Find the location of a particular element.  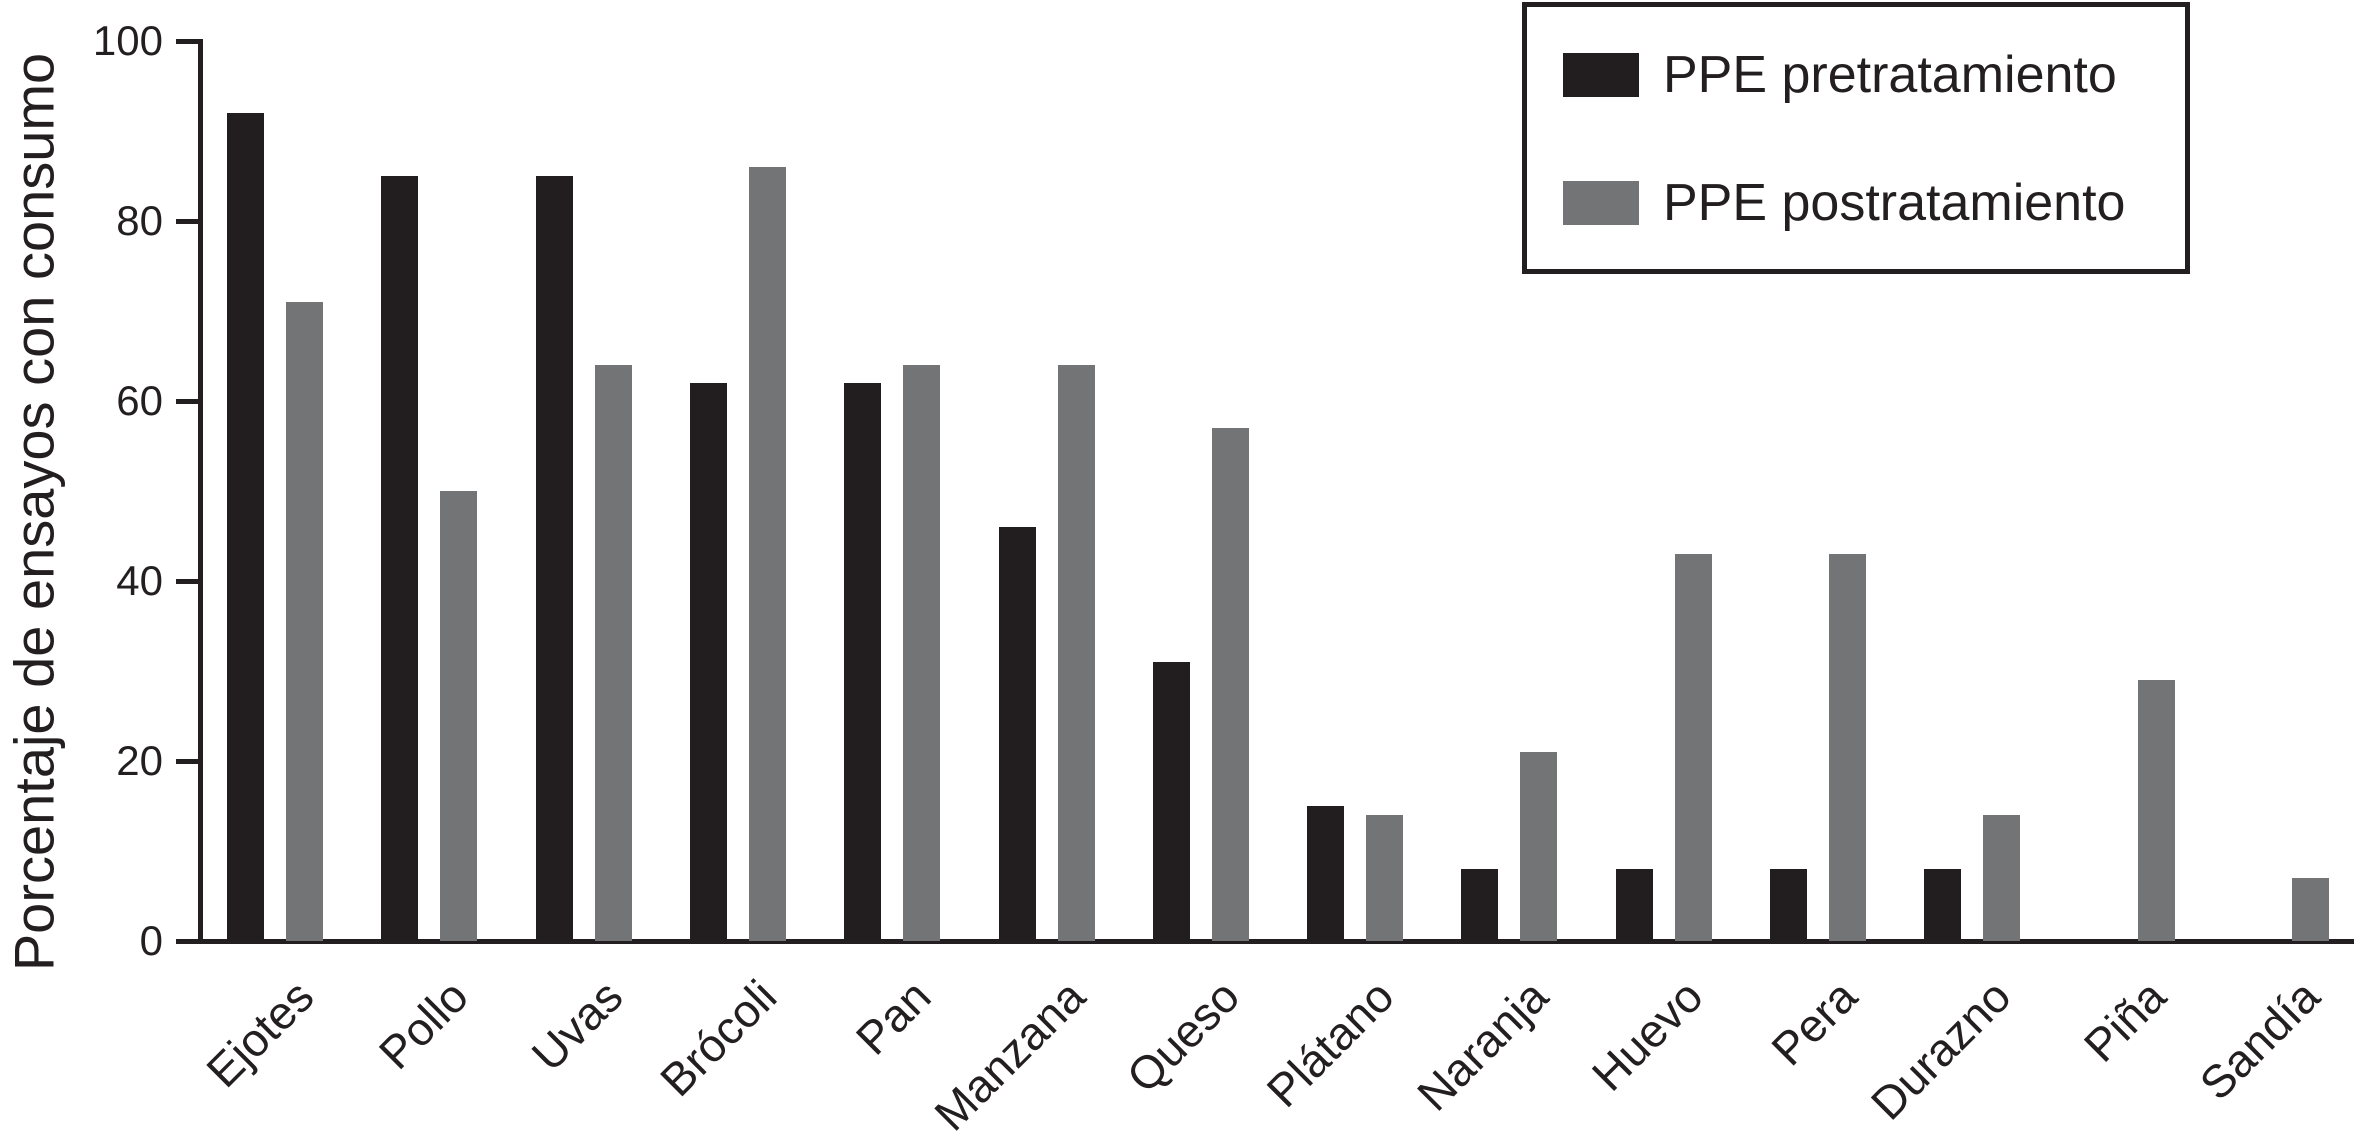

bar-post-Plátano is located at coordinates (1385, 878).